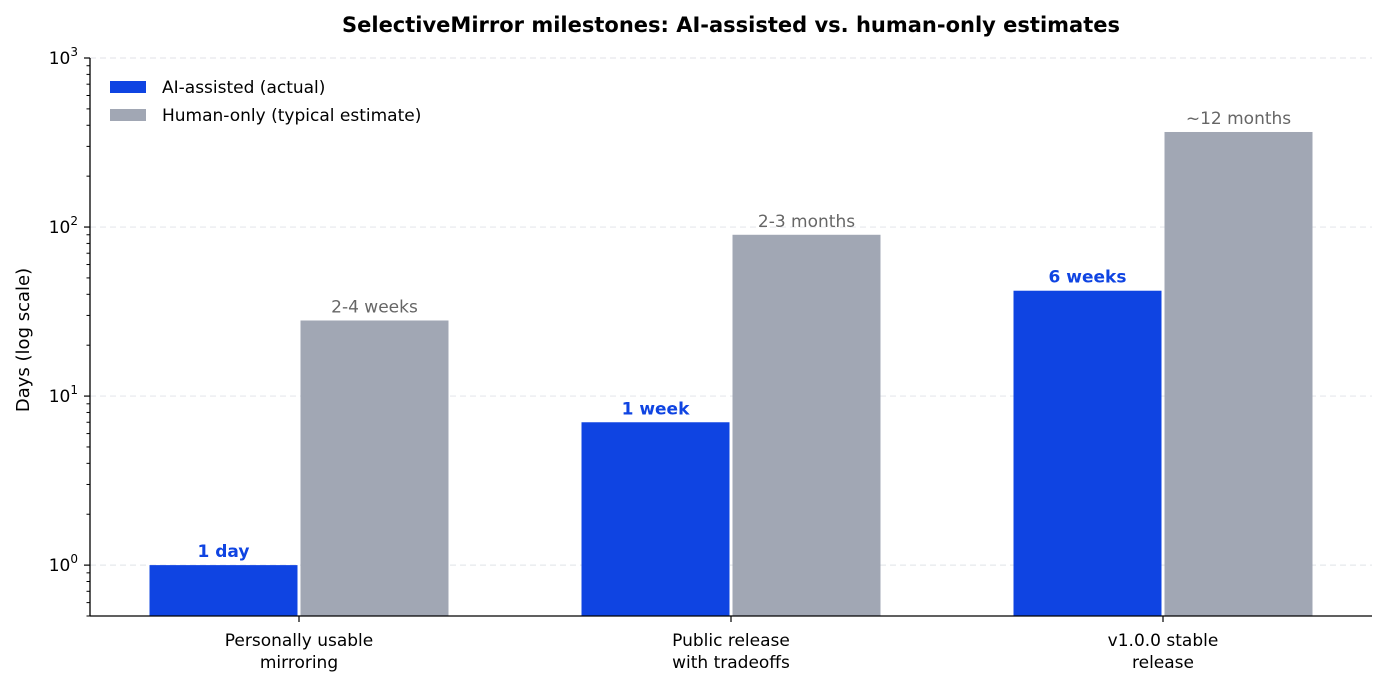  Describe the element at coordinates (731, 641) in the screenshot. I see `x-tick-label: Public release` at that location.